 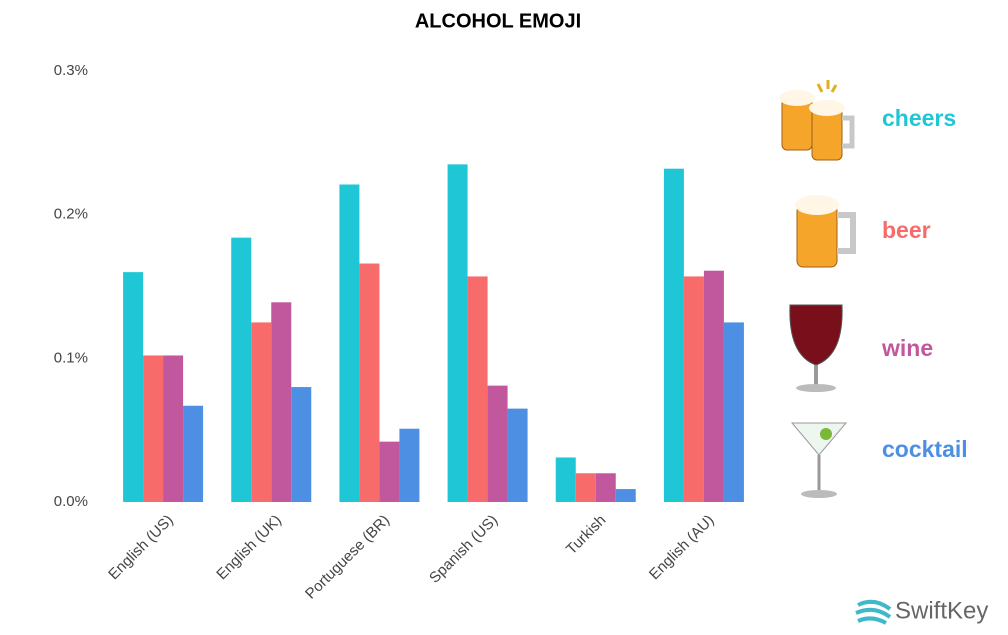 What do you see at coordinates (71, 214) in the screenshot?
I see `y-tick-label: 0.2%` at bounding box center [71, 214].